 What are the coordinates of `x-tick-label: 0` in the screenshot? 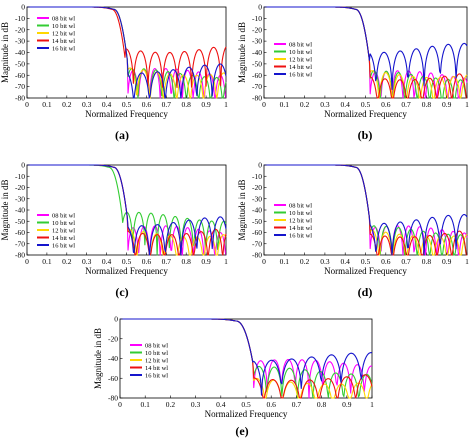 It's located at (264, 104).